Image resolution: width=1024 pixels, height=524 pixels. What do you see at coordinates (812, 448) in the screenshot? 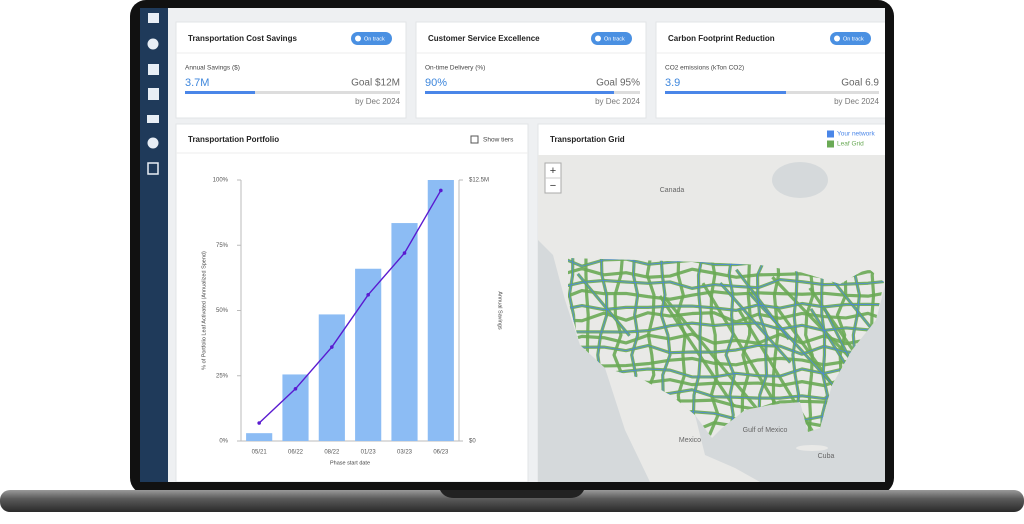
I see `land-cuba` at bounding box center [812, 448].